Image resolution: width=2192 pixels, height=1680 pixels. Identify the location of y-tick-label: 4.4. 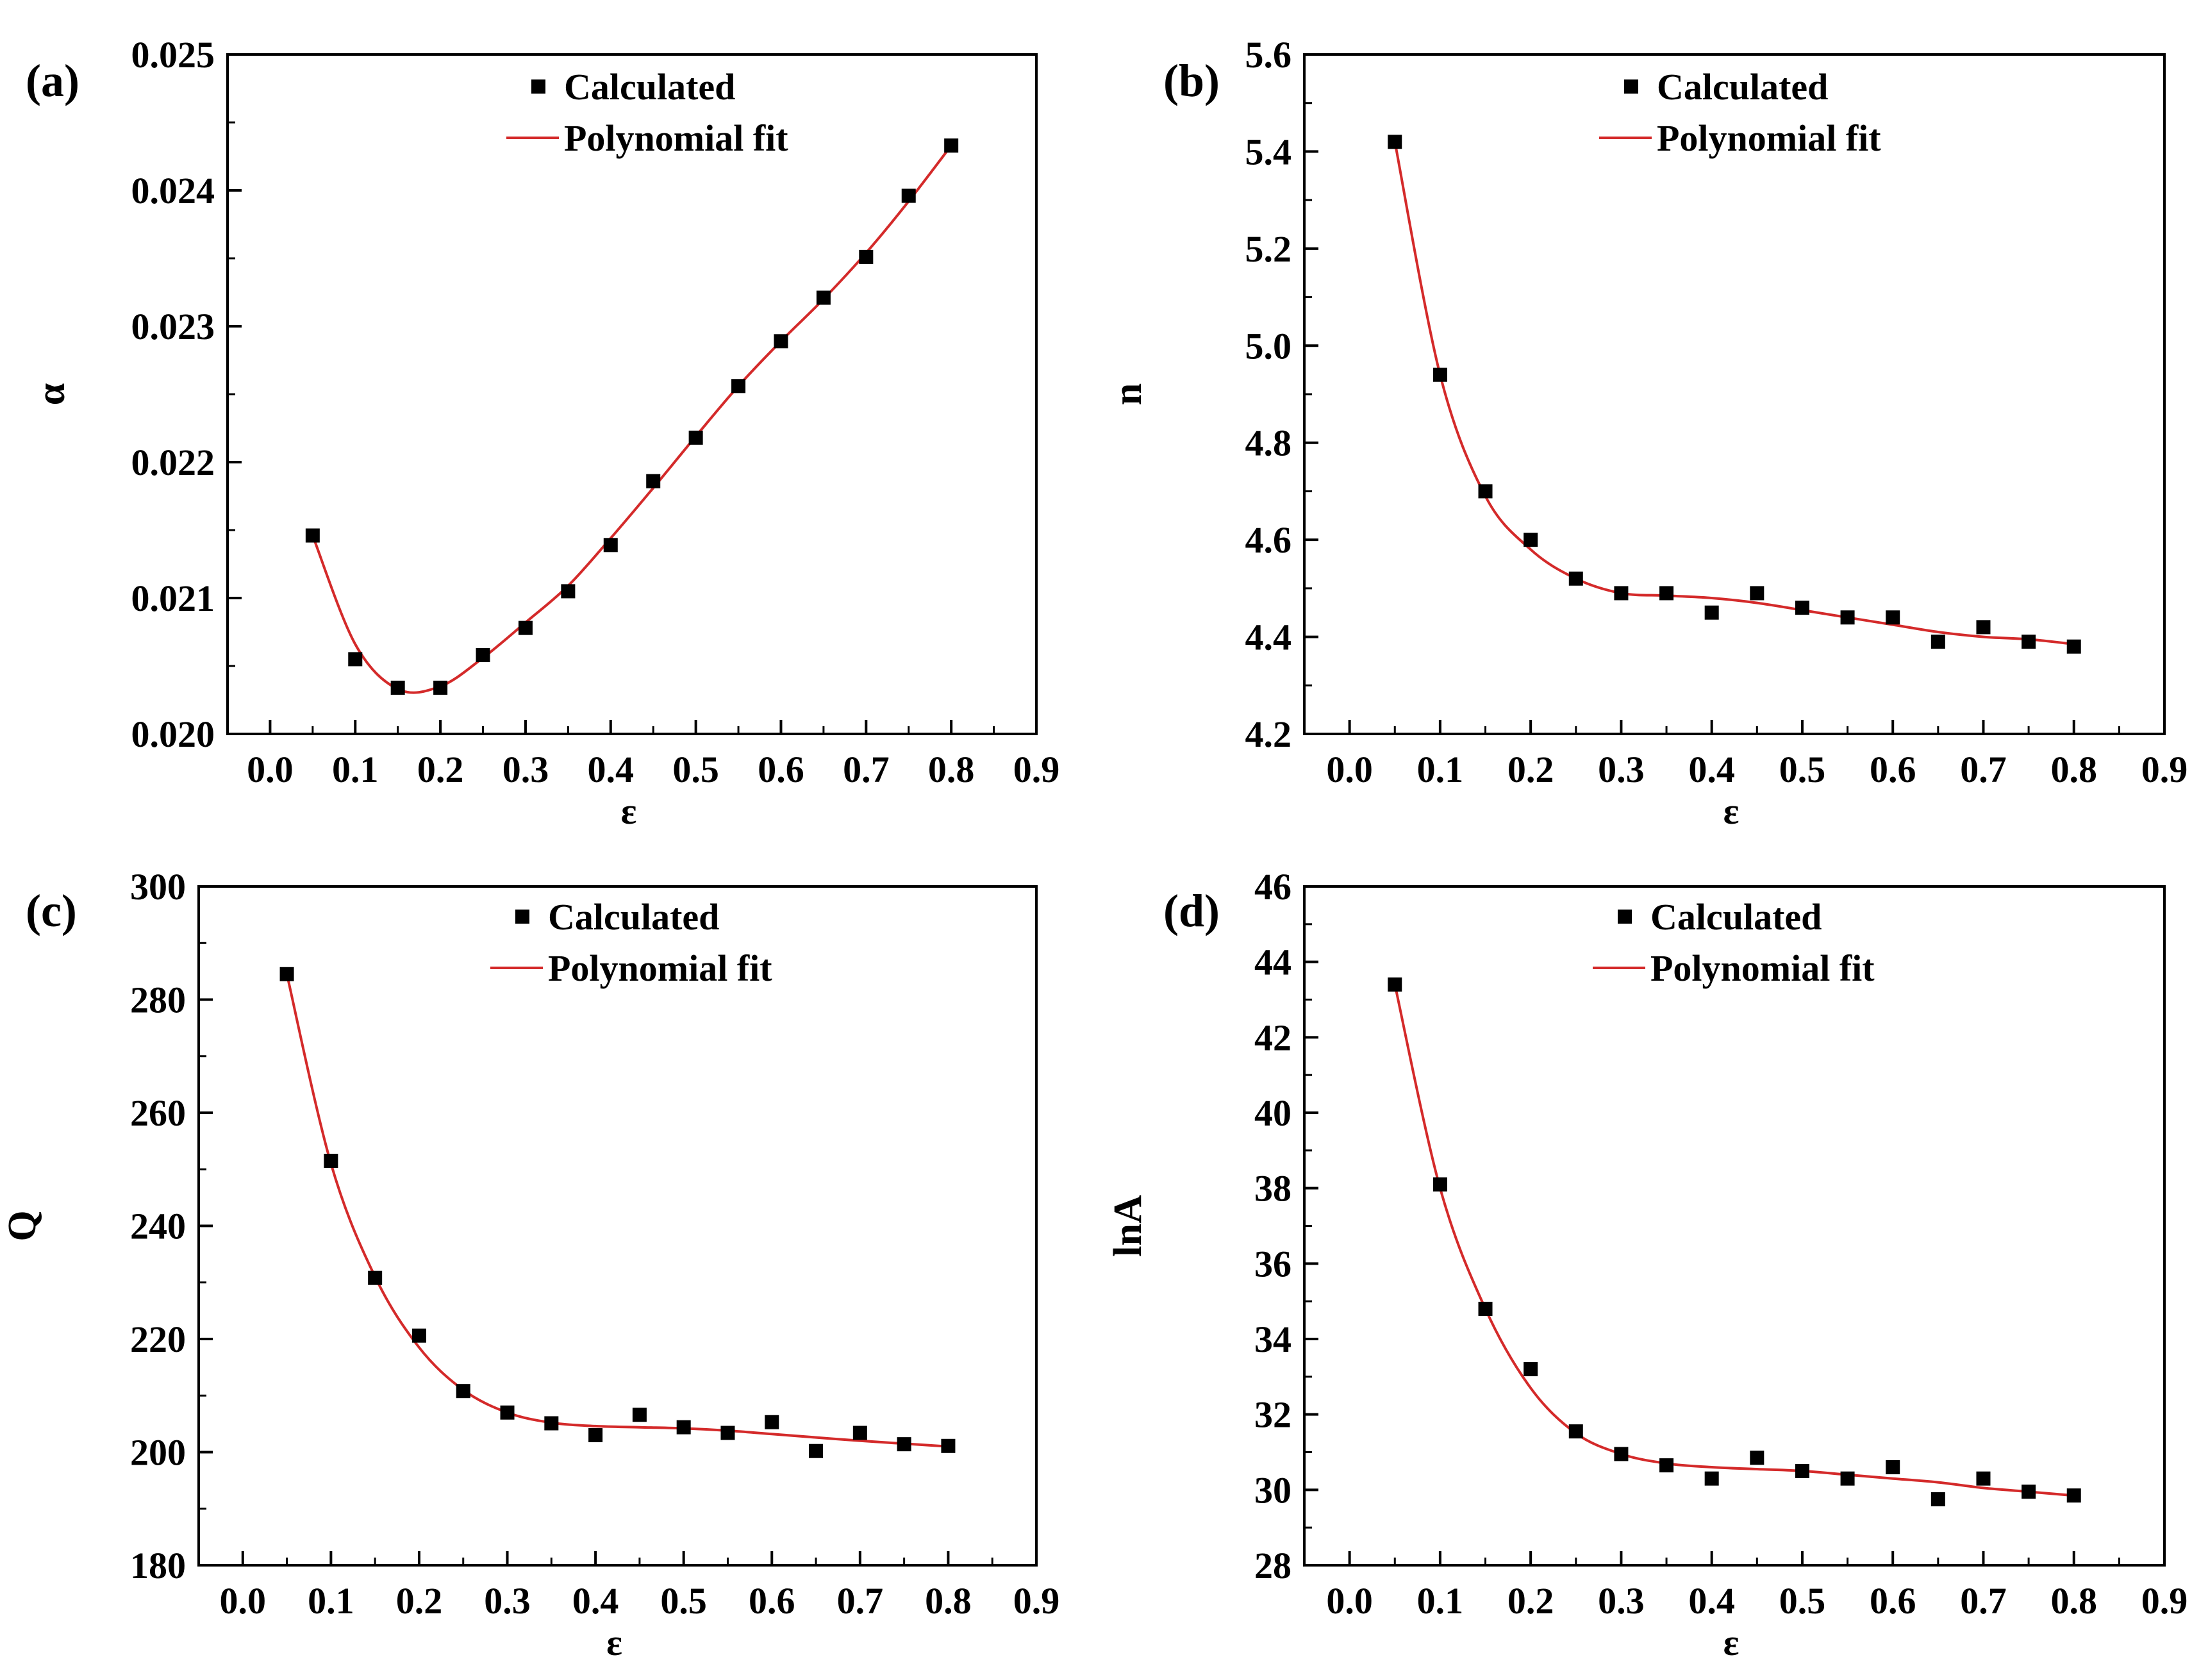
(1268, 637).